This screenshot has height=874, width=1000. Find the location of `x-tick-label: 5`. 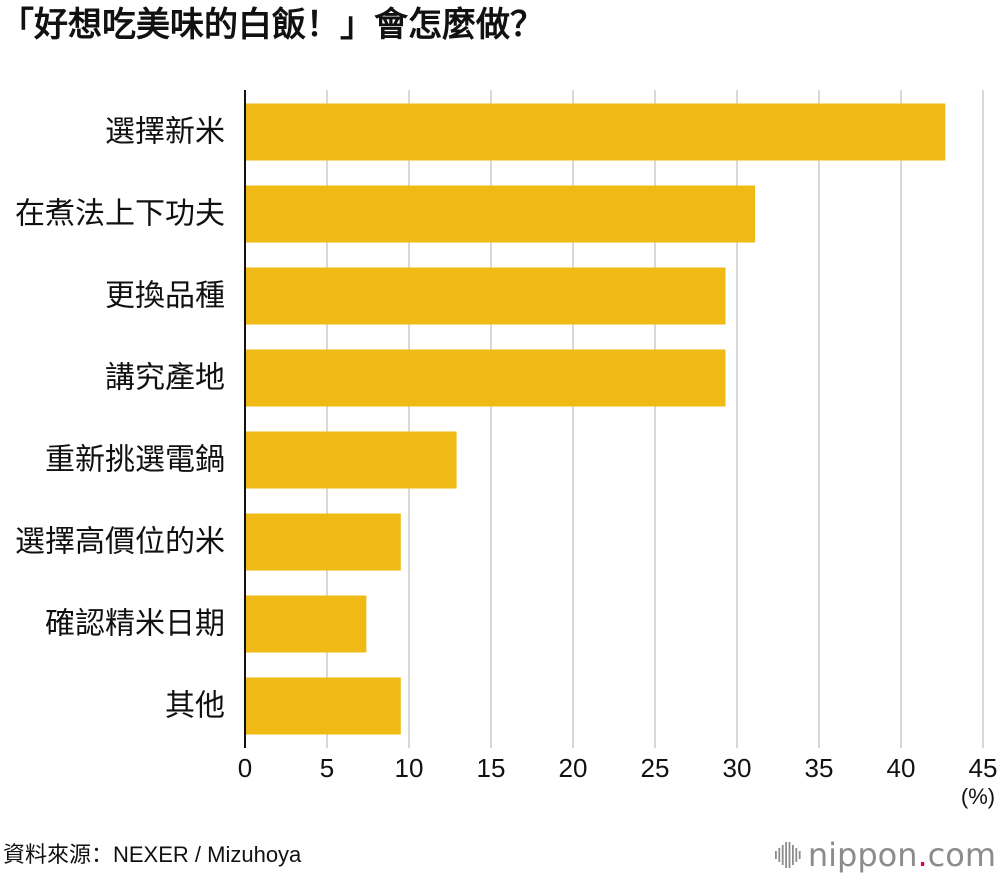

x-tick-label: 5 is located at coordinates (327, 768).